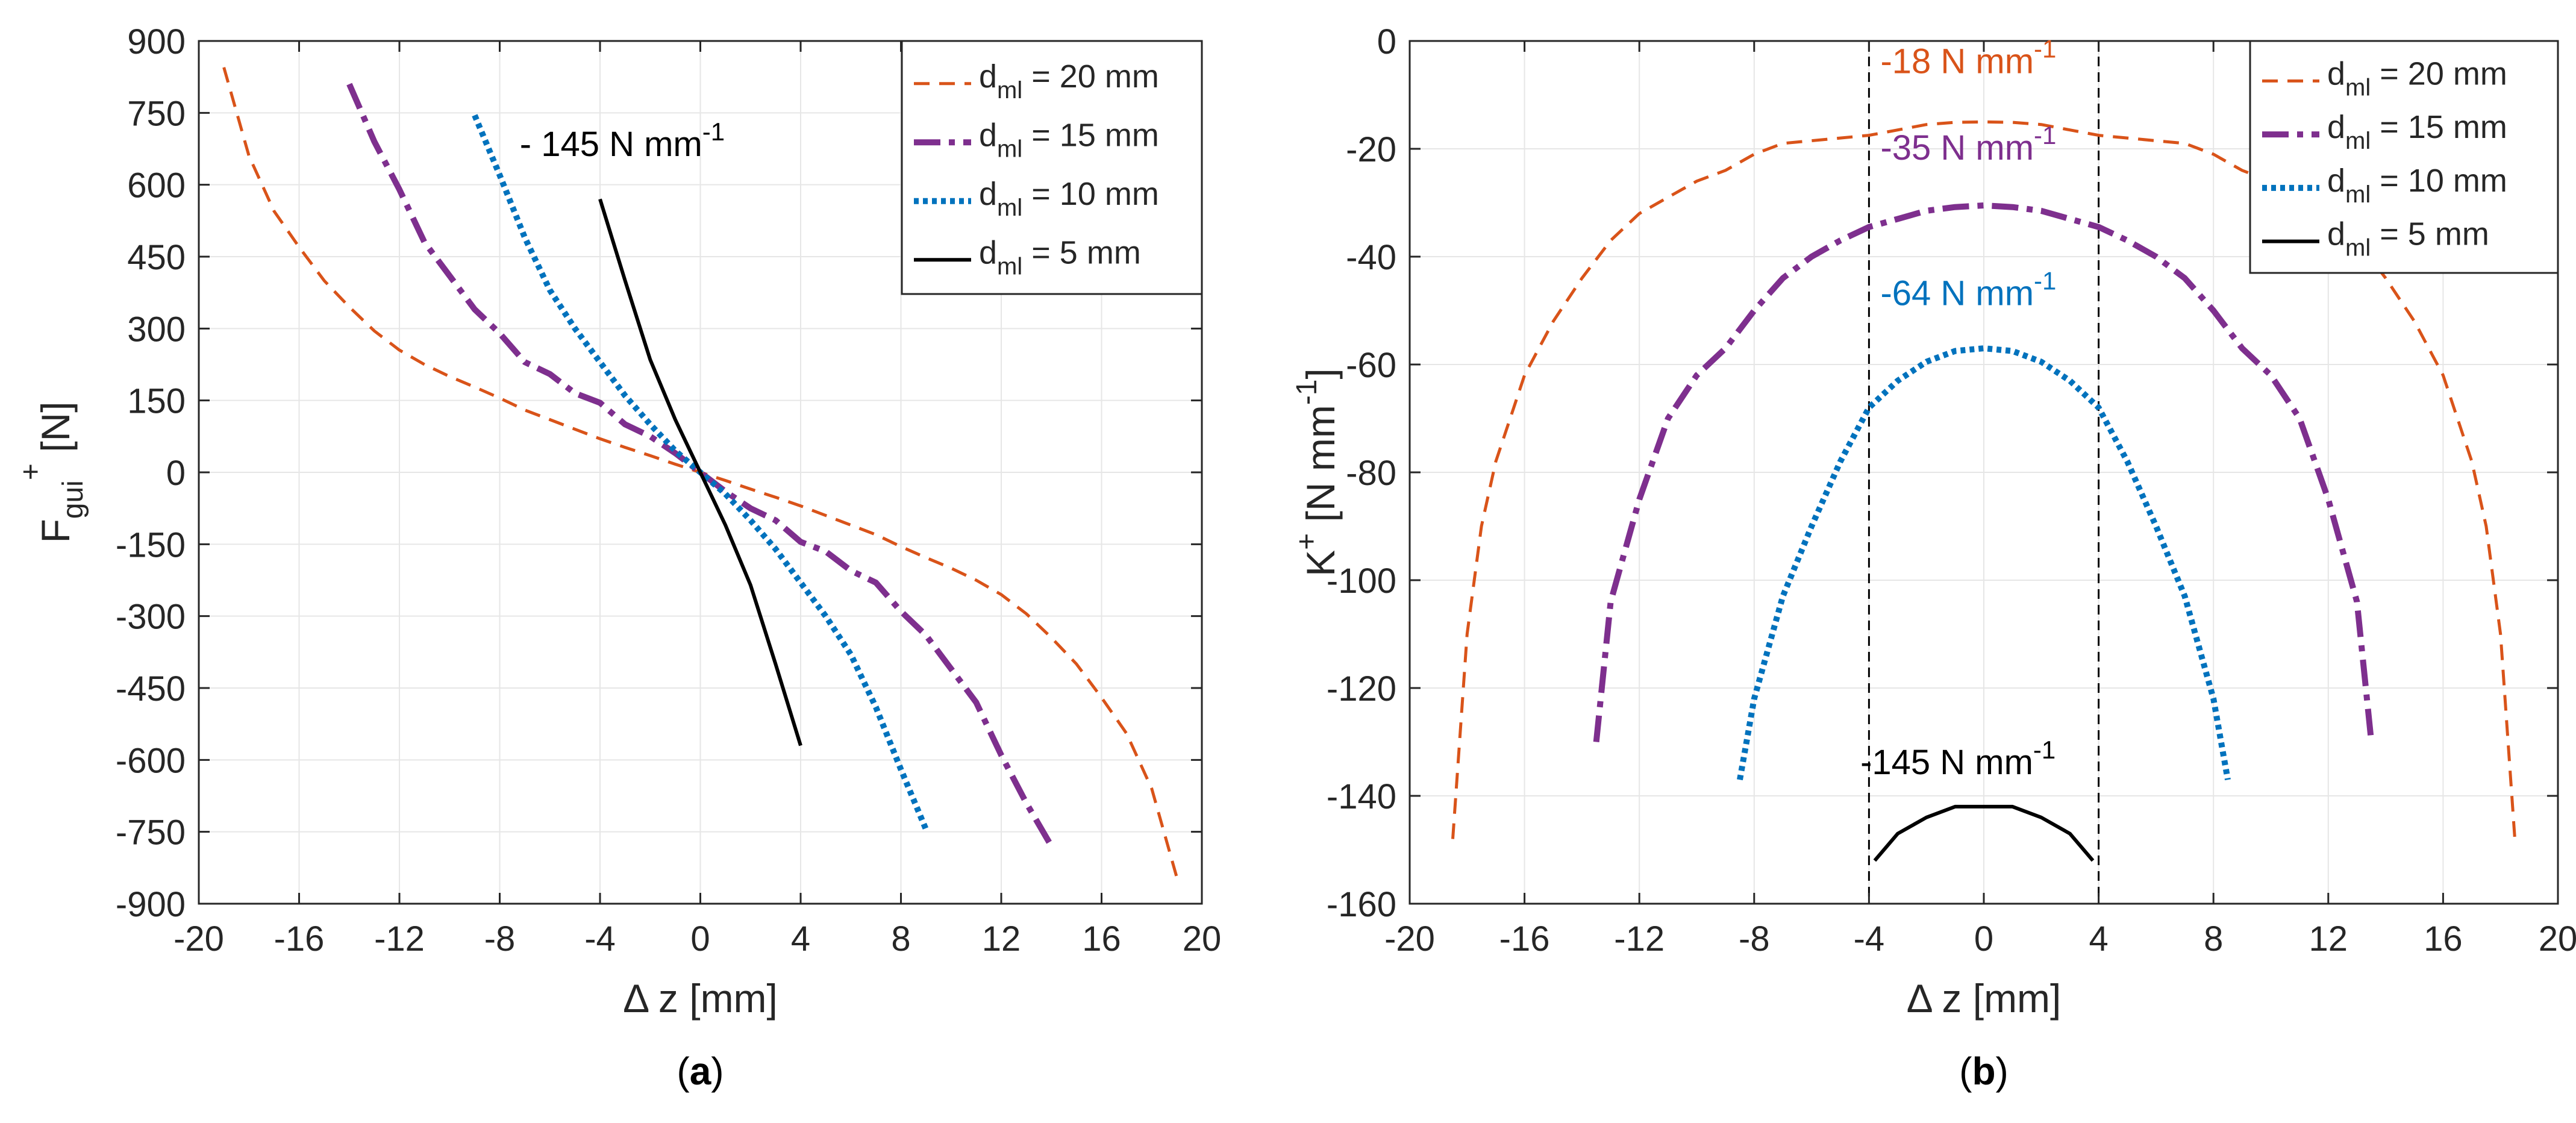 The width and height of the screenshot is (2576, 1123). What do you see at coordinates (1984, 1071) in the screenshot?
I see `panel-caption: (b)` at bounding box center [1984, 1071].